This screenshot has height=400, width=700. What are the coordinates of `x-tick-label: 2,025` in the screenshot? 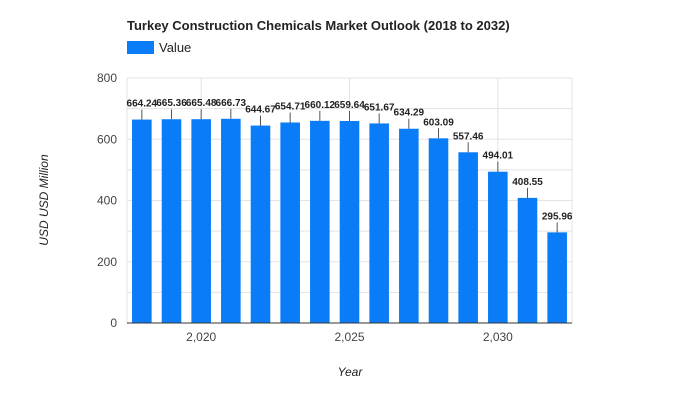 It's located at (349, 337).